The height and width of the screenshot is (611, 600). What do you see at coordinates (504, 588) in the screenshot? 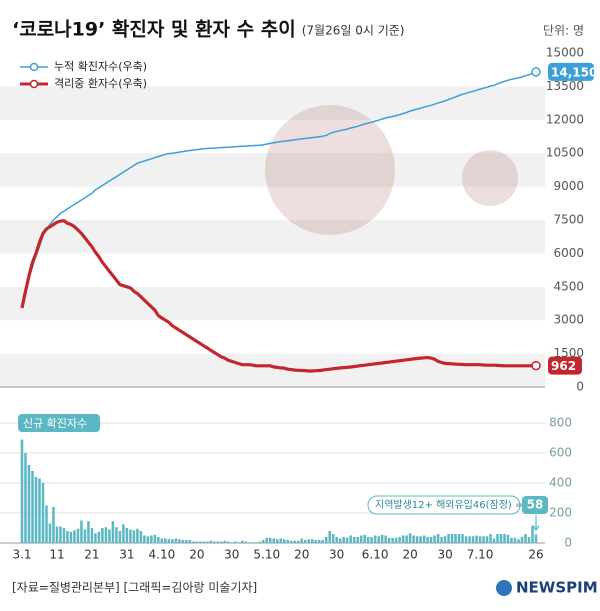
I see `logo-mark` at bounding box center [504, 588].